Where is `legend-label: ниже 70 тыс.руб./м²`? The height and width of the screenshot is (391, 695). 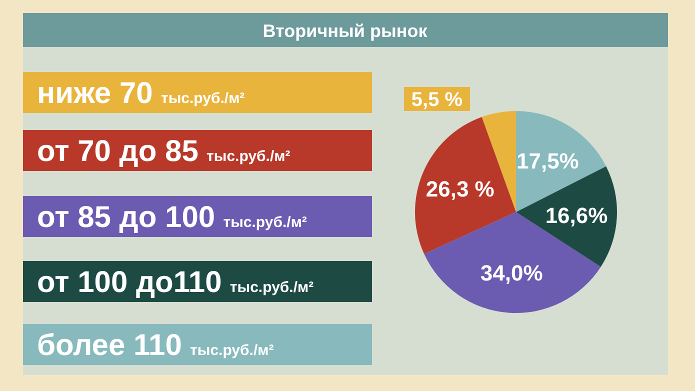
legend-label: ниже 70 тыс.руб./м² is located at coordinates (141, 93).